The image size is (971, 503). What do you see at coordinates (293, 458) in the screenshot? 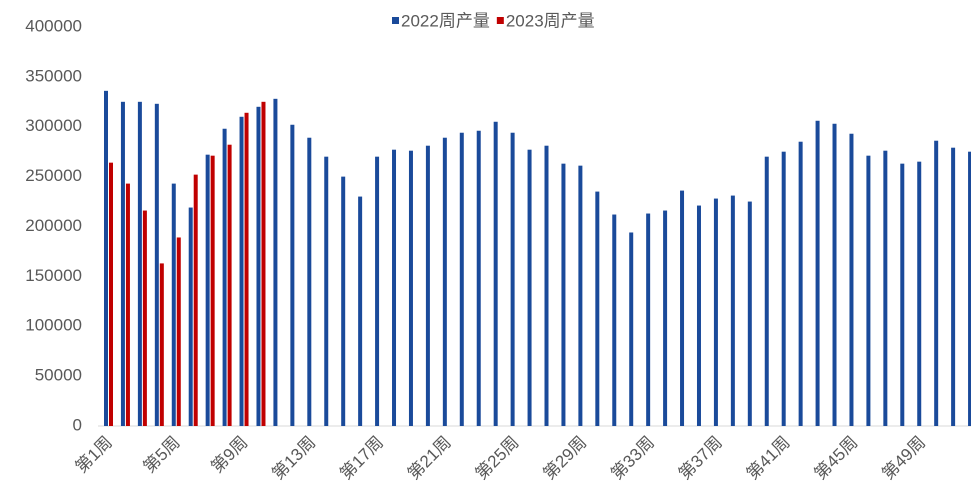
I see `x-tick-label: 第13周` at bounding box center [293, 458].